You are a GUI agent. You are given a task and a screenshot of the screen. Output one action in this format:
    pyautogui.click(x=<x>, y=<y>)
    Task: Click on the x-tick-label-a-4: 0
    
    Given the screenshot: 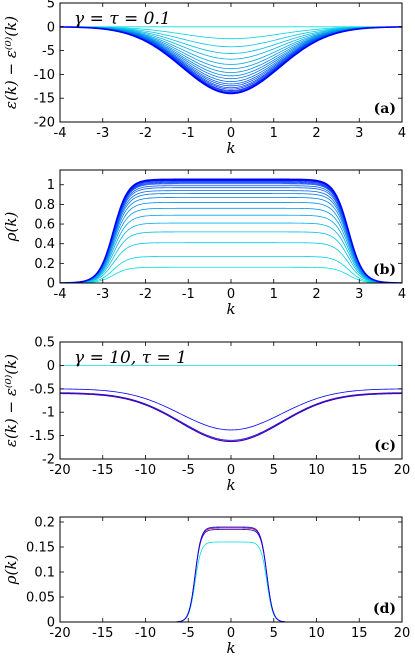 What is the action you would take?
    pyautogui.click(x=231, y=133)
    